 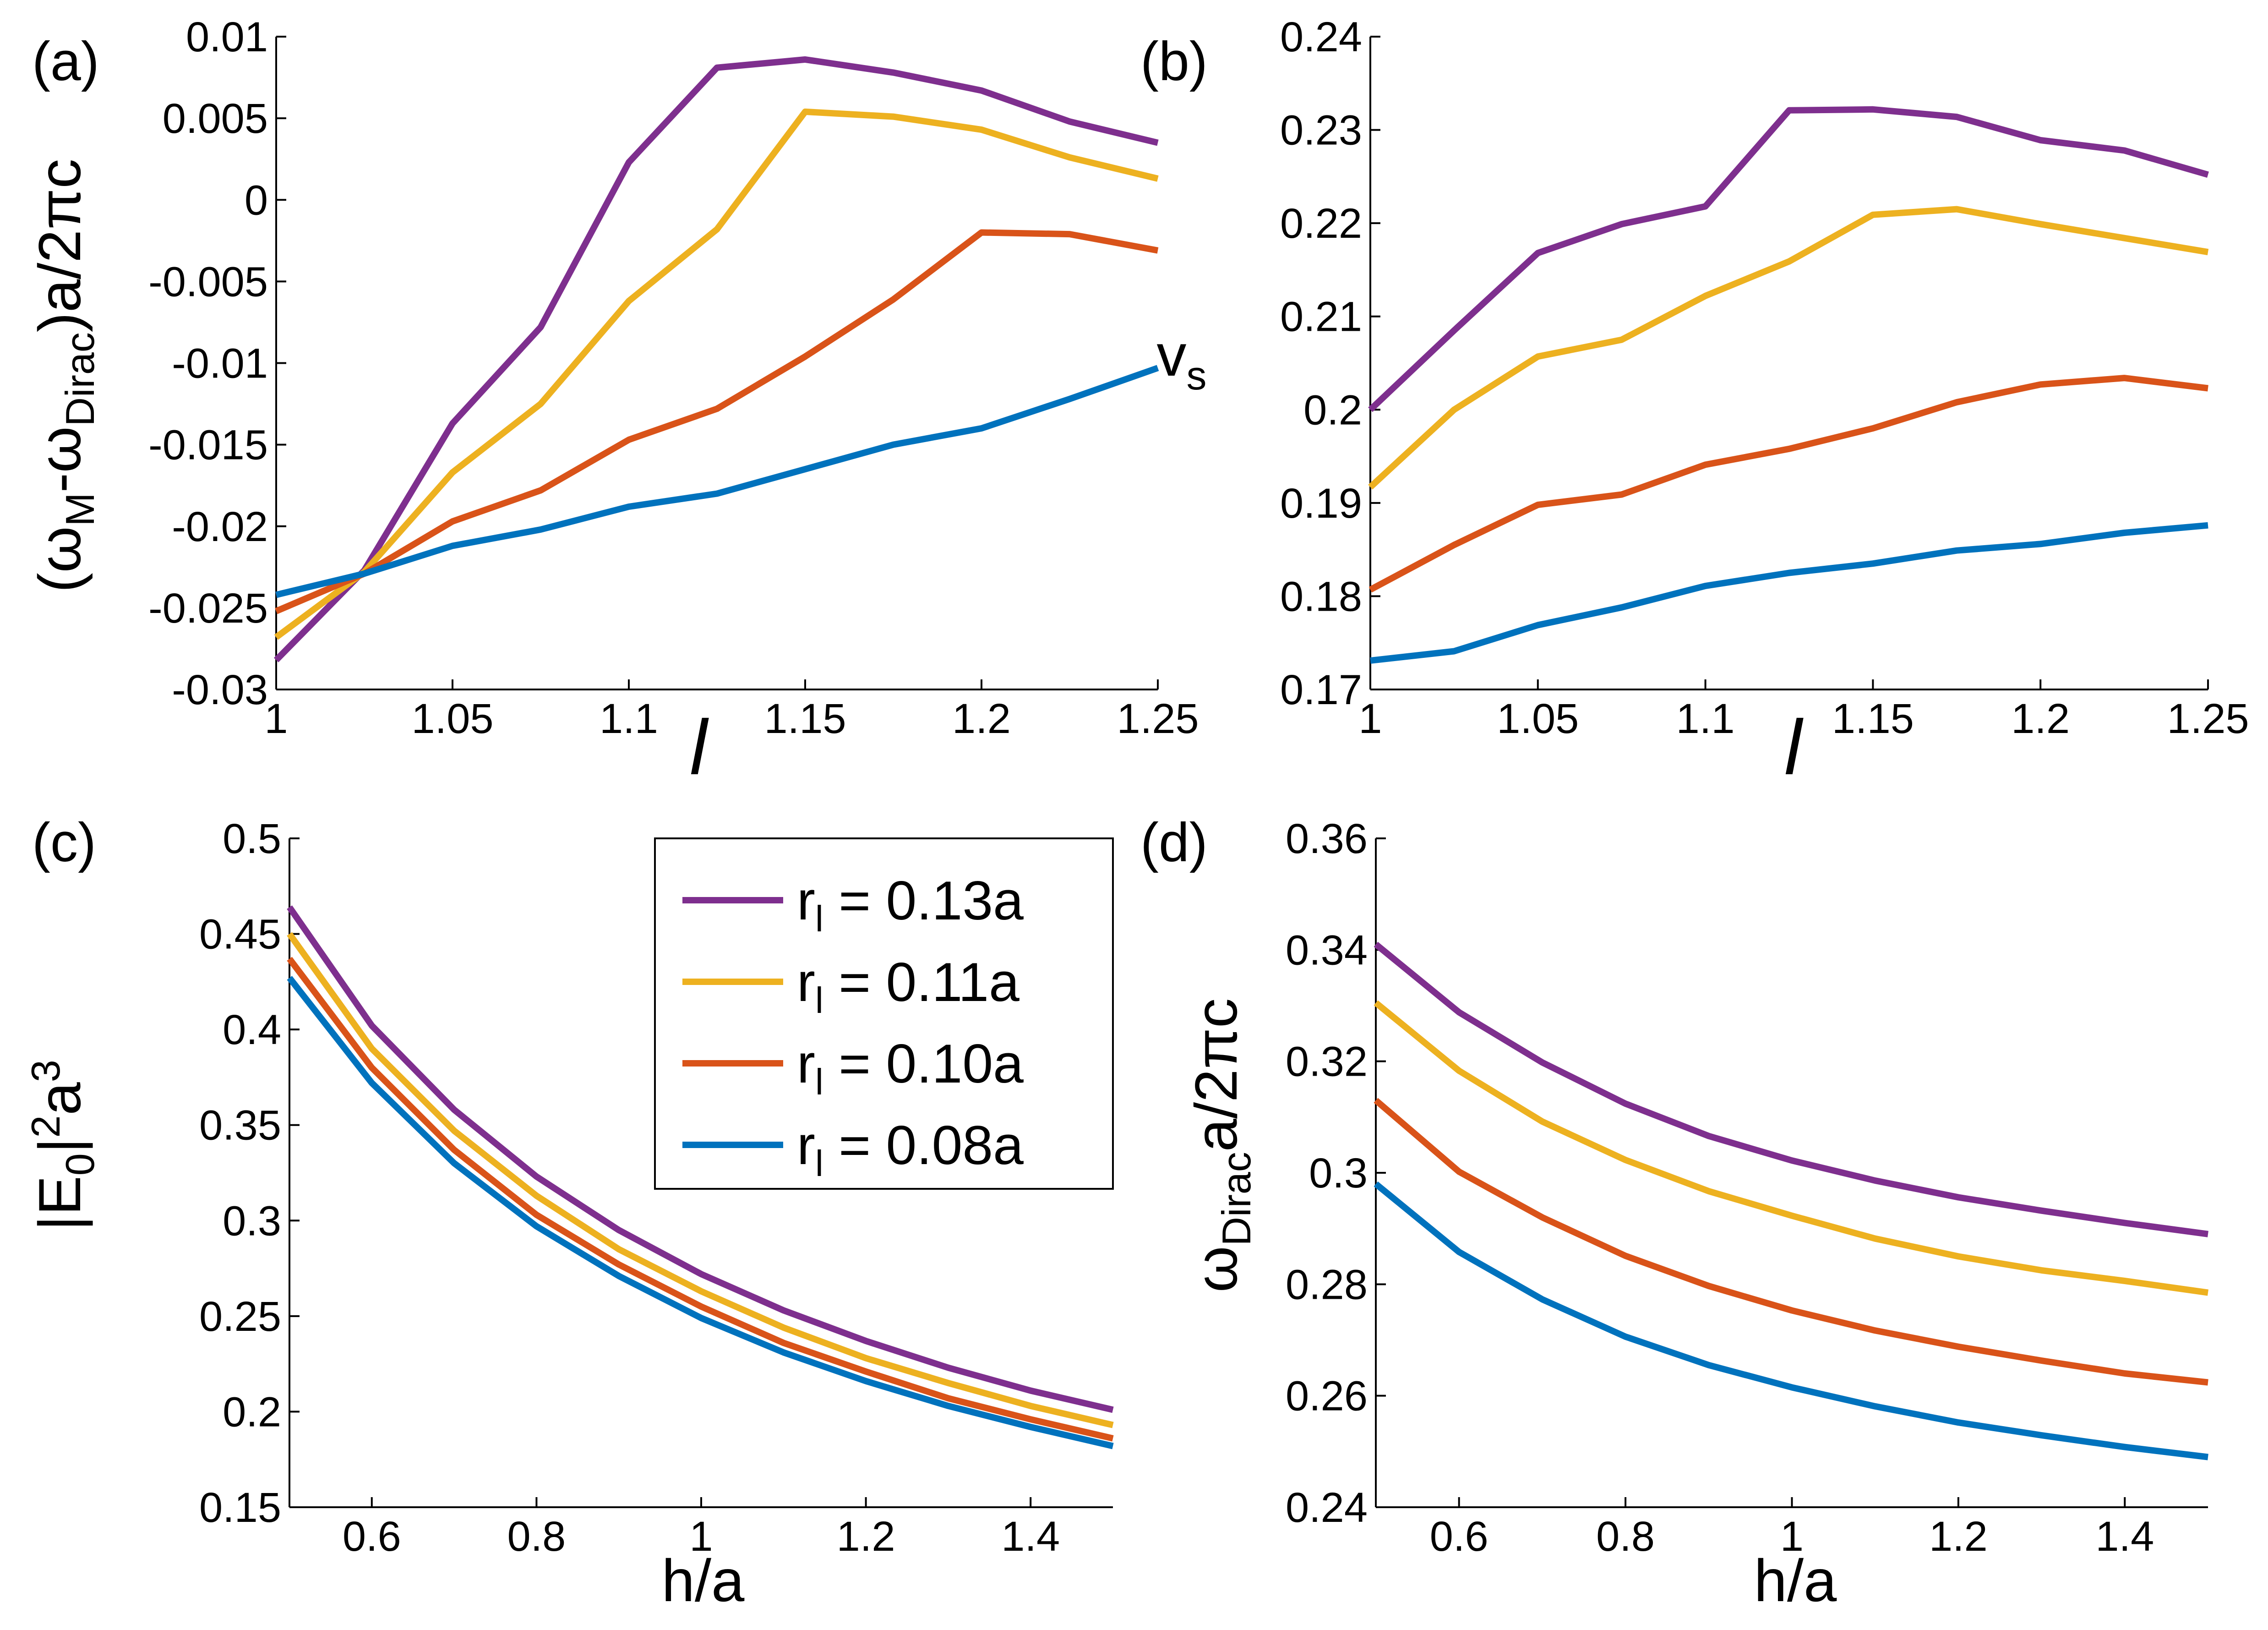 I want to click on panel-d-label: (d), so click(x=1174, y=842).